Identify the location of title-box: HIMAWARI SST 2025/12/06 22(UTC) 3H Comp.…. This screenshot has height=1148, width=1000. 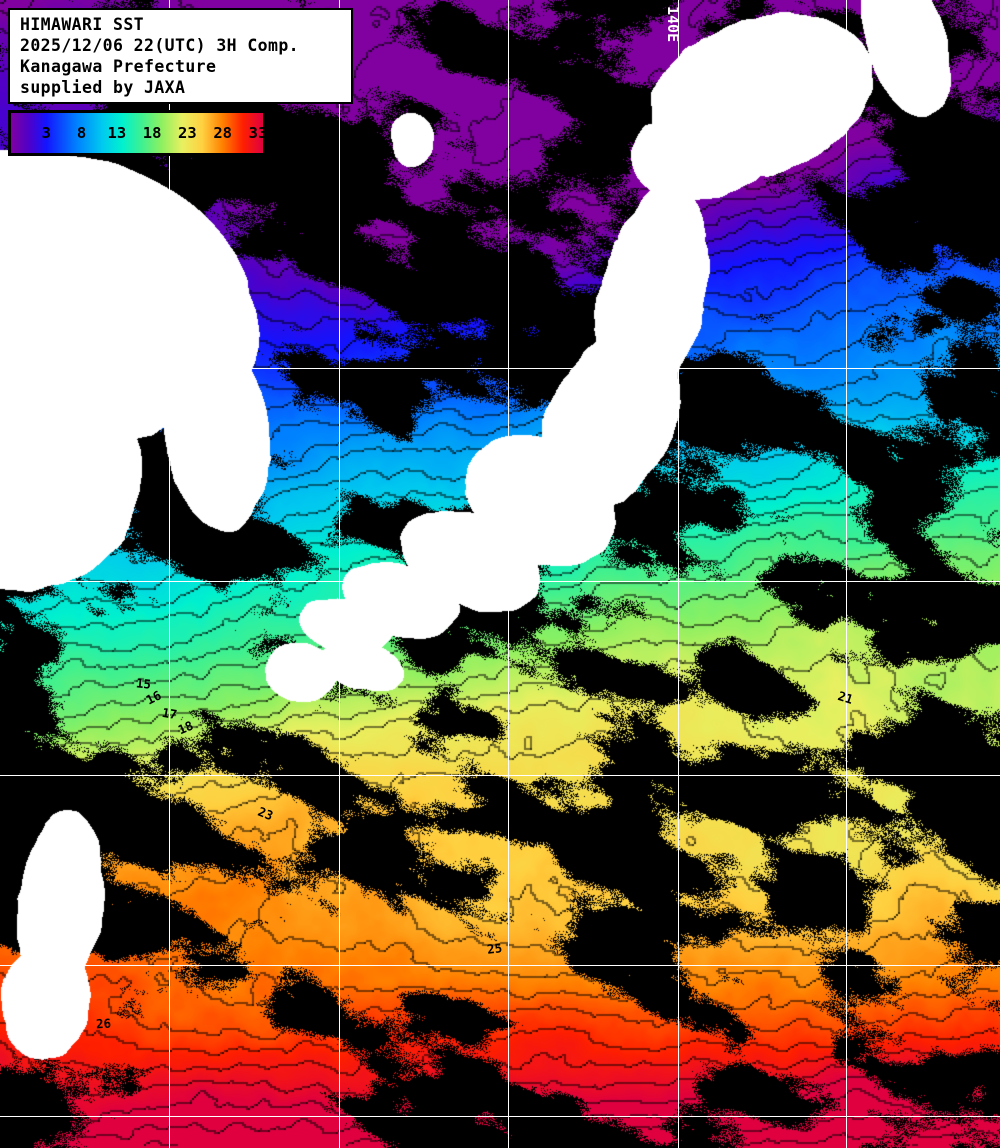
(180, 56).